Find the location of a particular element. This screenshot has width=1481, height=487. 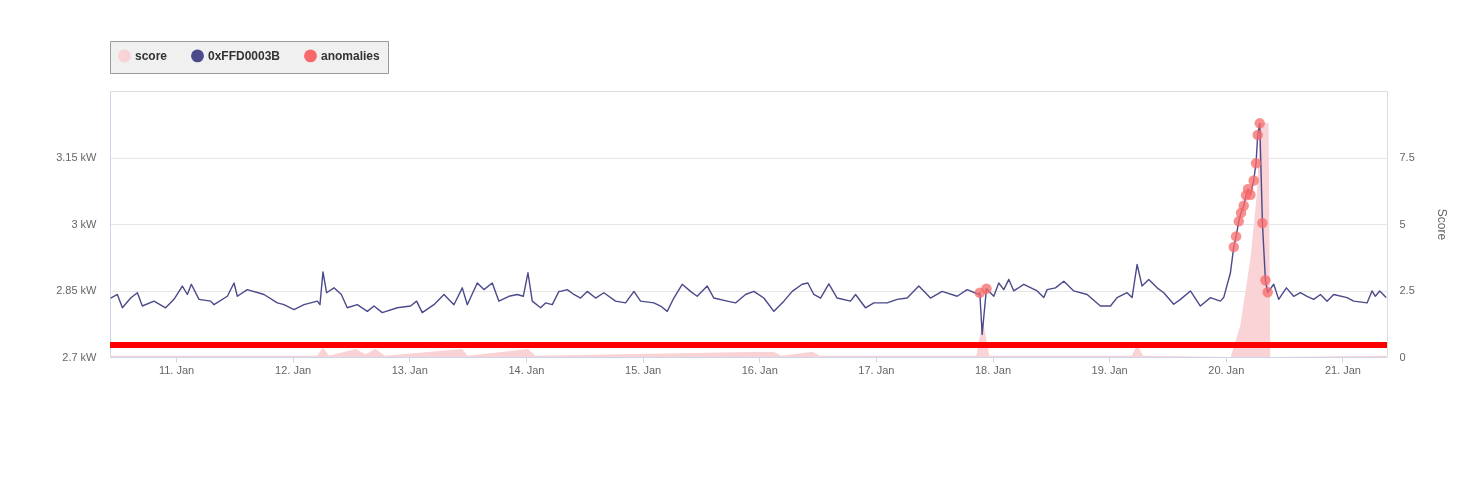

y-tick-label: 3 kW is located at coordinates (84, 223).